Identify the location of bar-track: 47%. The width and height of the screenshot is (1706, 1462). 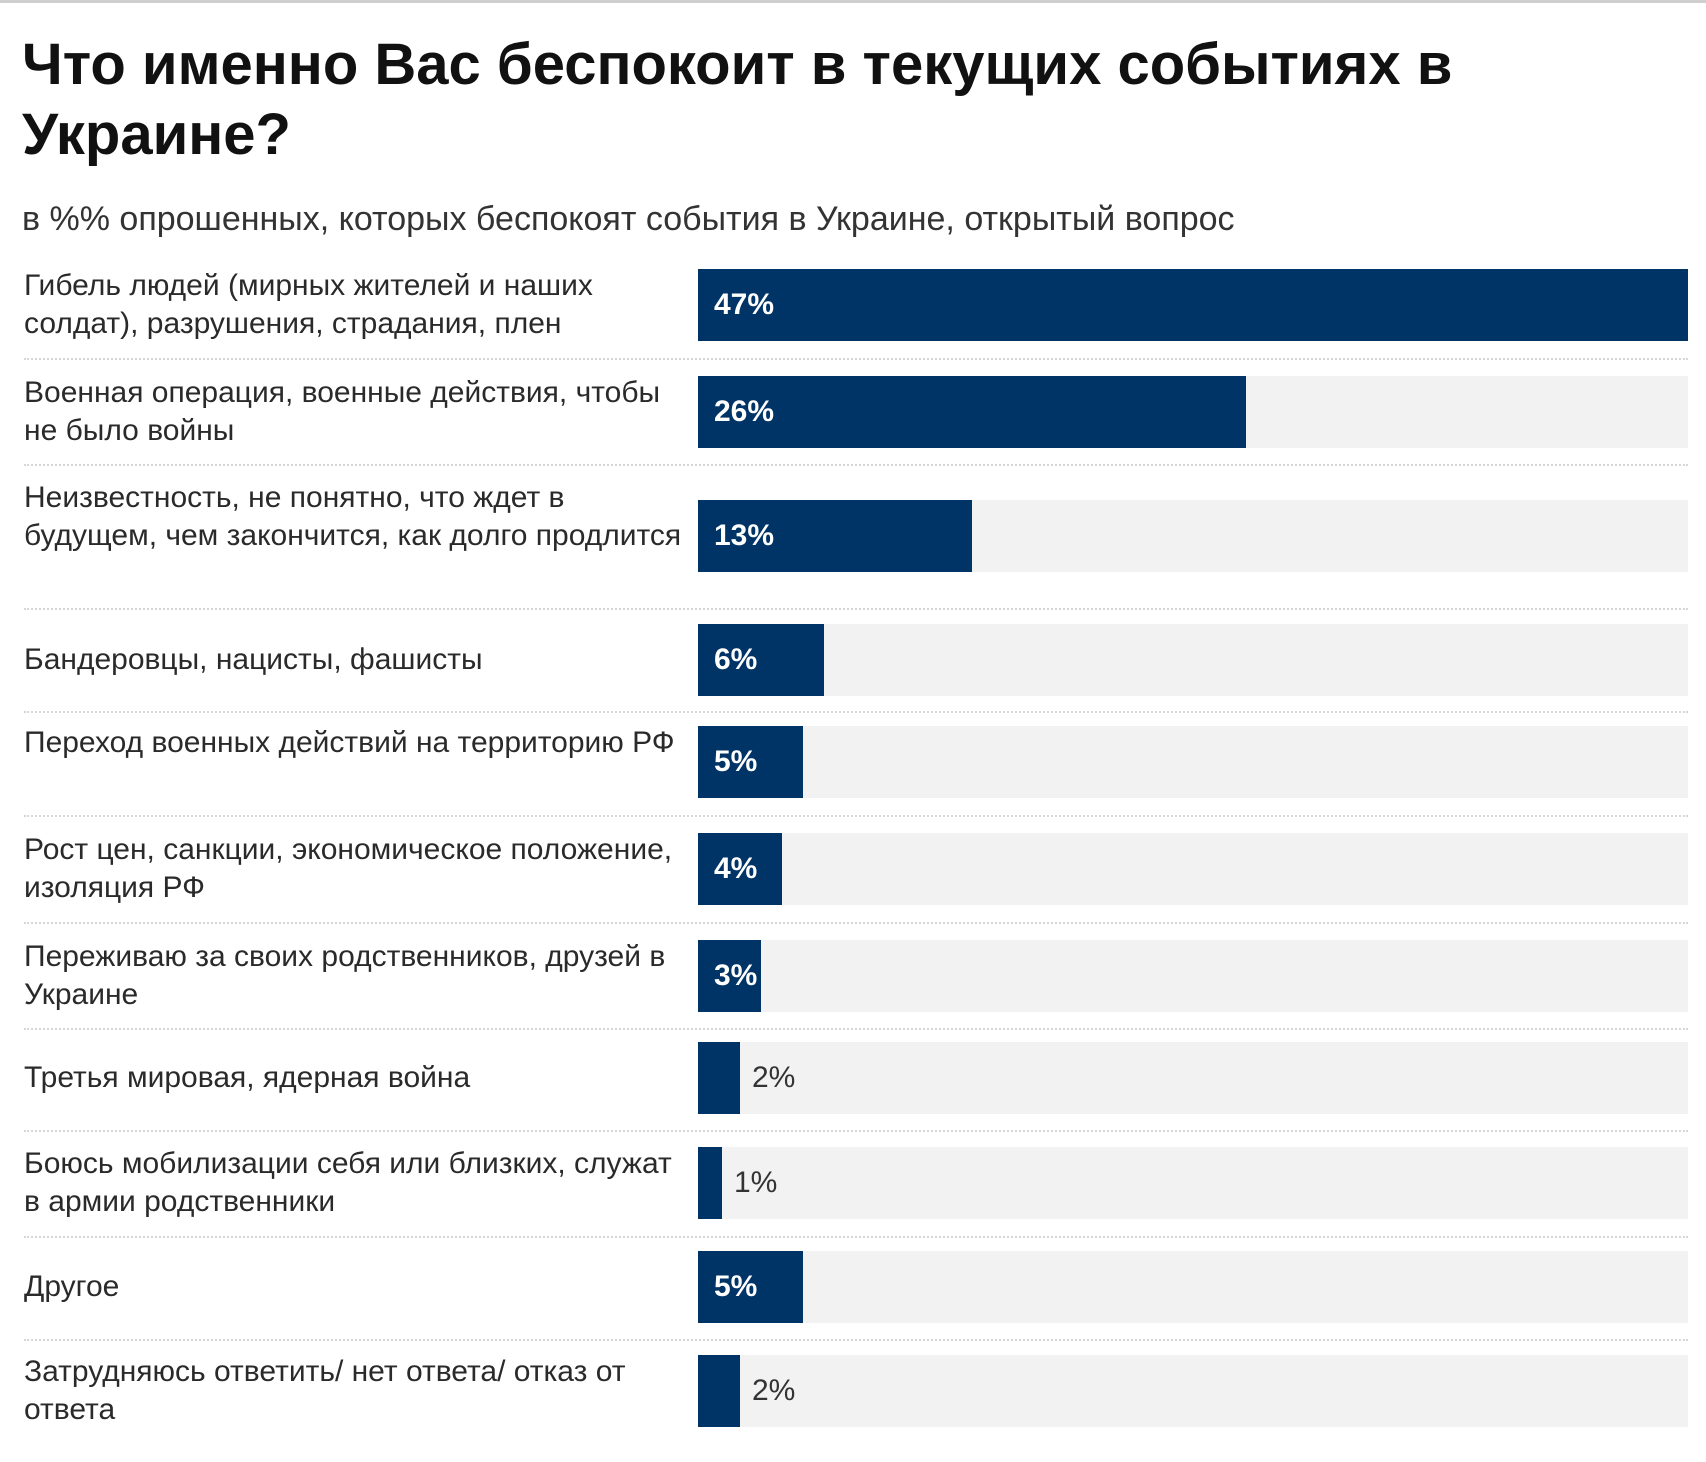
(1193, 305).